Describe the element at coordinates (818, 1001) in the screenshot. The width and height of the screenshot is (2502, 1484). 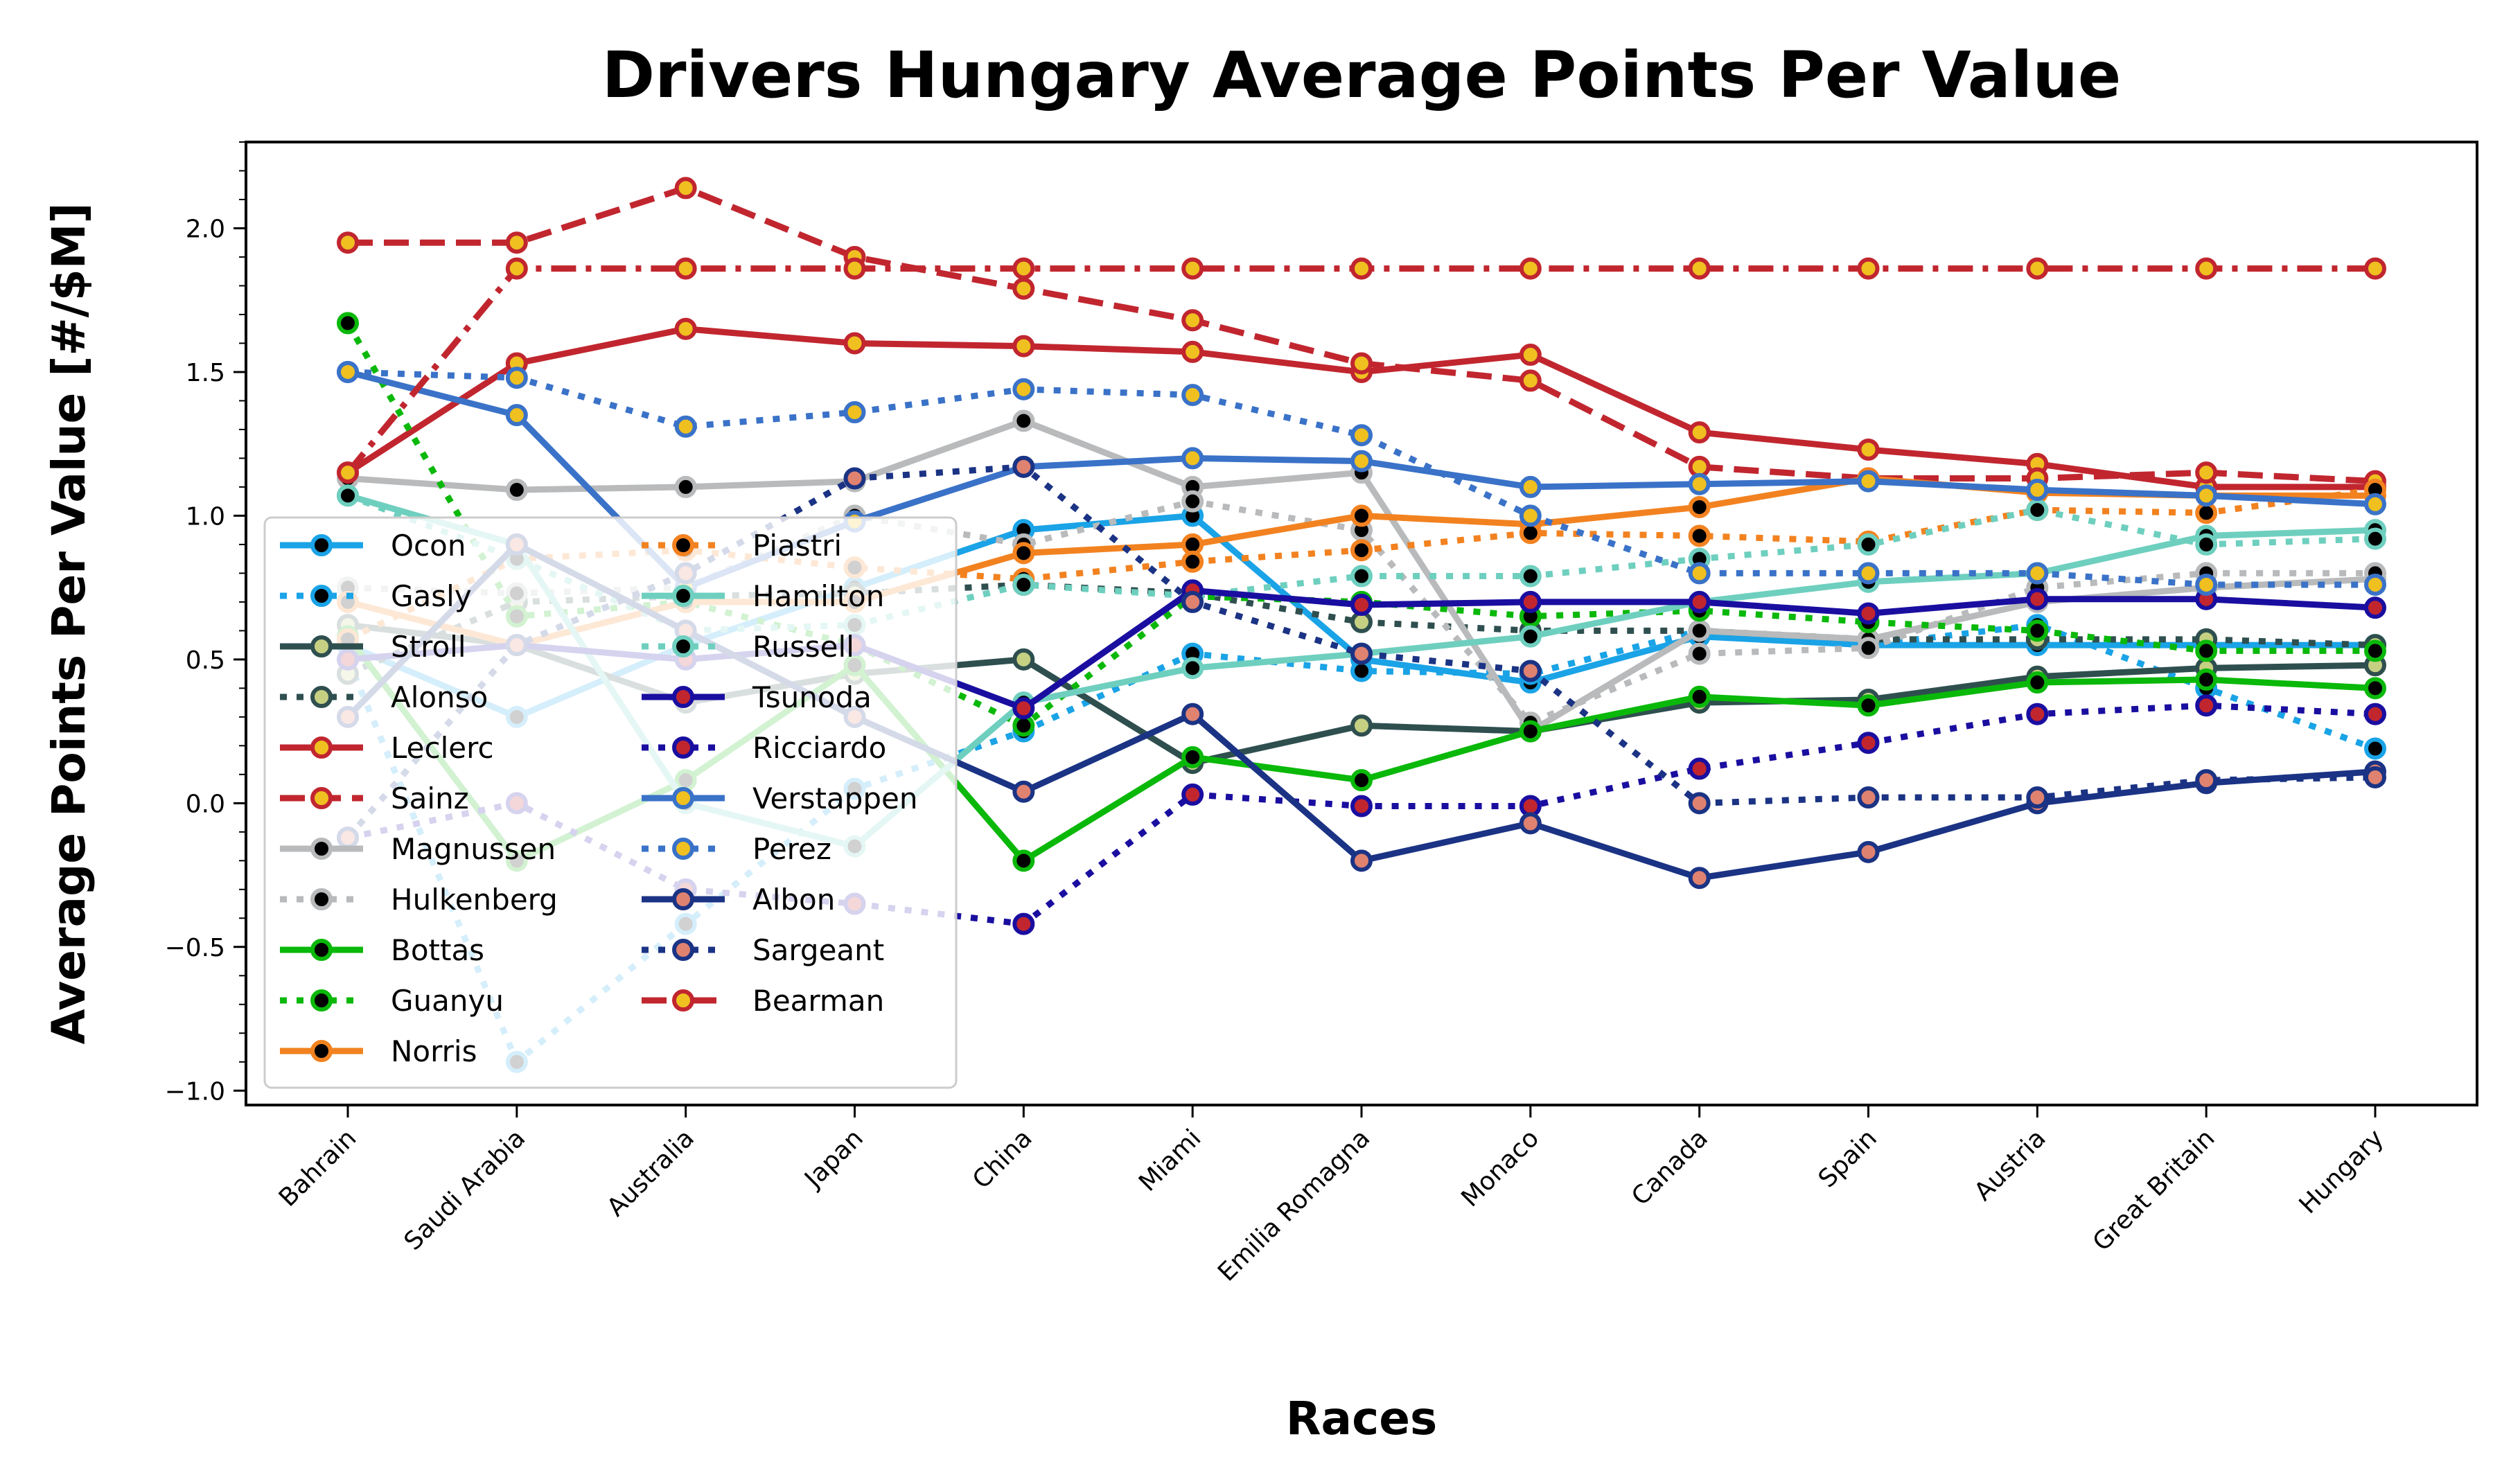
I see `legend-label-bearman: Bearman` at that location.